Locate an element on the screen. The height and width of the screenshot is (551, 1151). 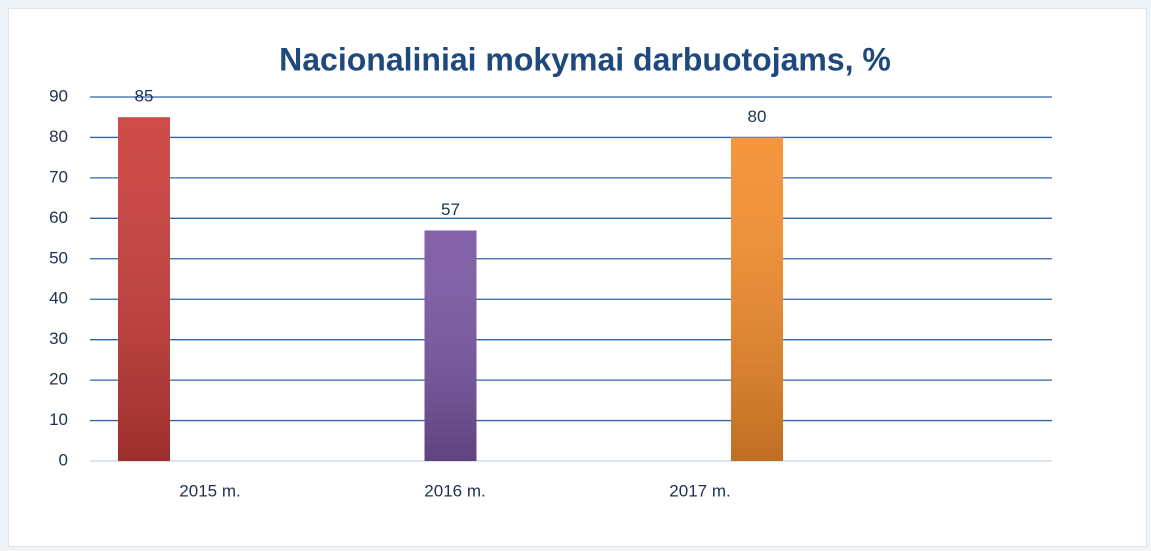
y-tick-label: 30 is located at coordinates (58, 338).